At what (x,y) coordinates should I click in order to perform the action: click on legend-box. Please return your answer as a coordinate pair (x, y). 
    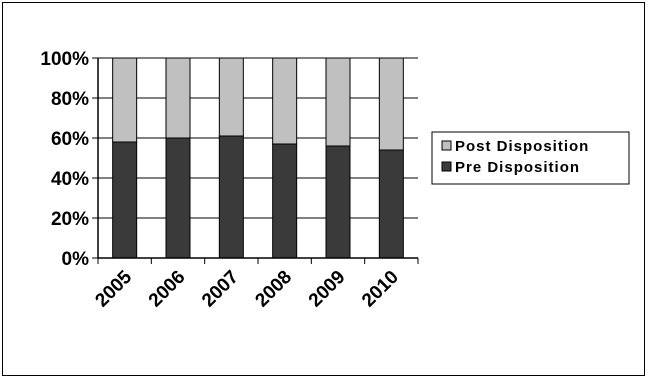
    Looking at the image, I should click on (530, 158).